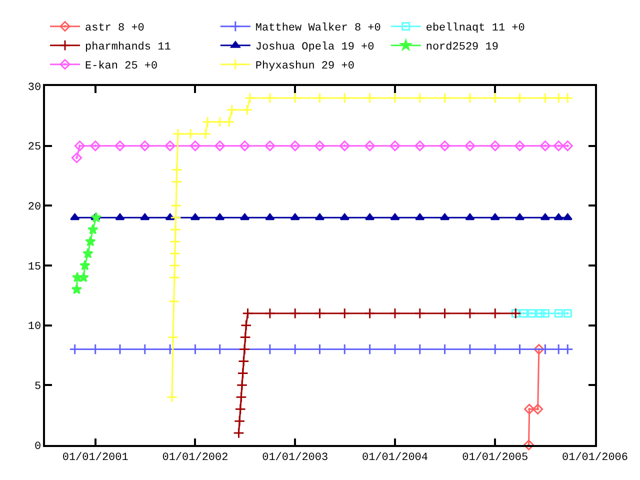 Image resolution: width=640 pixels, height=480 pixels. Describe the element at coordinates (495, 458) in the screenshot. I see `x-tick-label: 01/01/2005` at that location.